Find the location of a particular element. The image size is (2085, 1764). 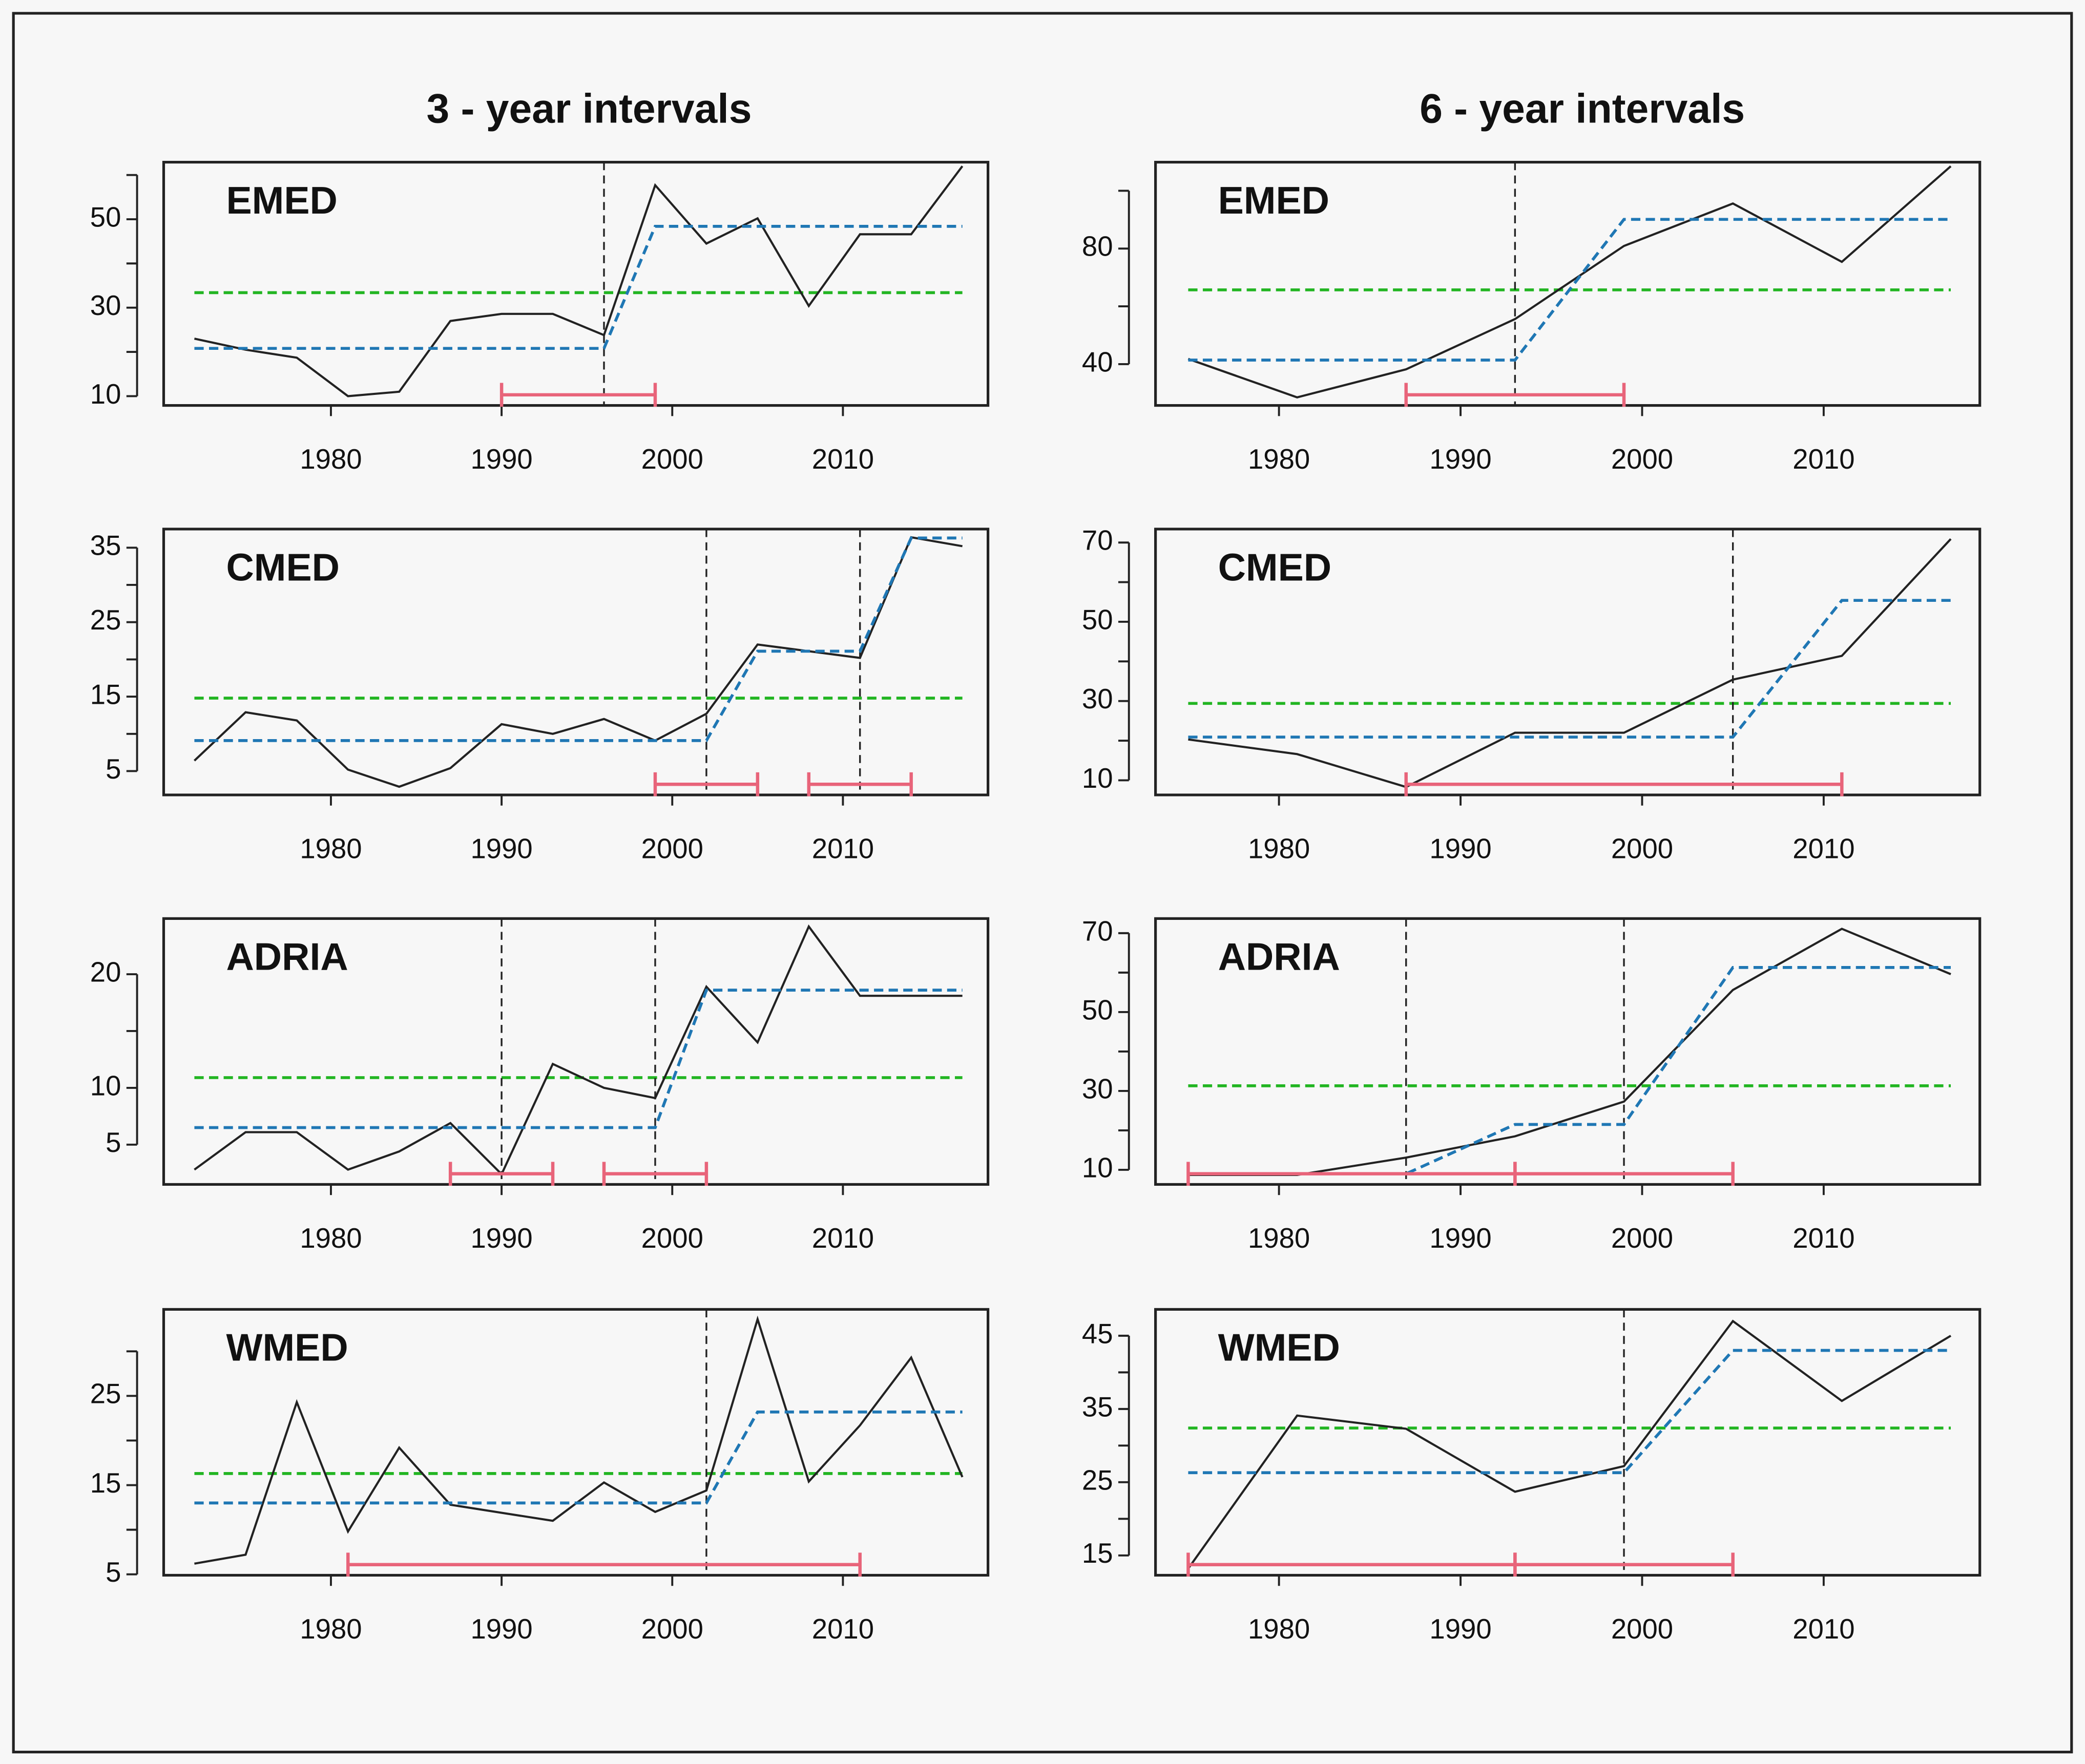

y-tick-label: 40 is located at coordinates (1098, 361).